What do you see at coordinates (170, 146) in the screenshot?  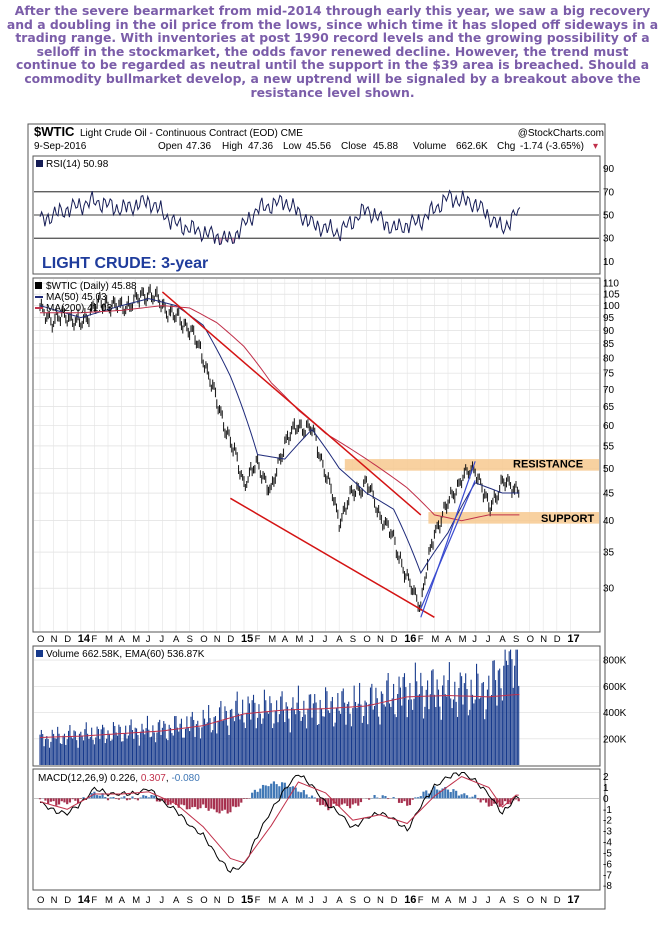 I see `open-label: Open` at bounding box center [170, 146].